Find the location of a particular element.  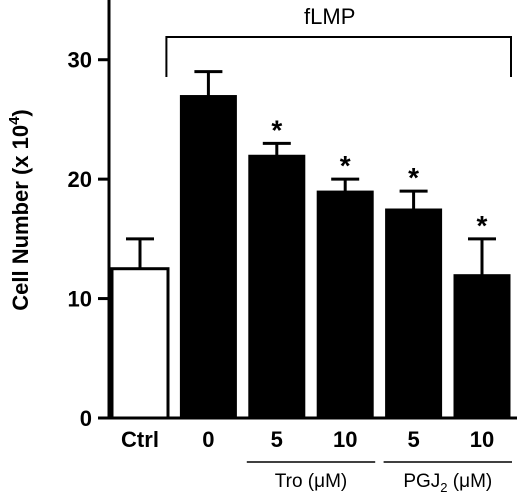

group-label: Tro (μM) is located at coordinates (311, 481).